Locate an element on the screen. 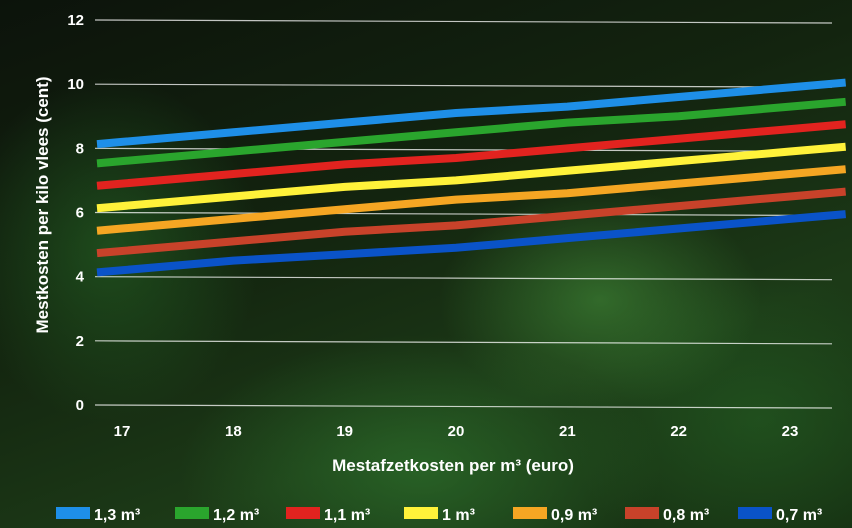 This screenshot has width=852, height=528. x-tick-label: 18 is located at coordinates (233, 431).